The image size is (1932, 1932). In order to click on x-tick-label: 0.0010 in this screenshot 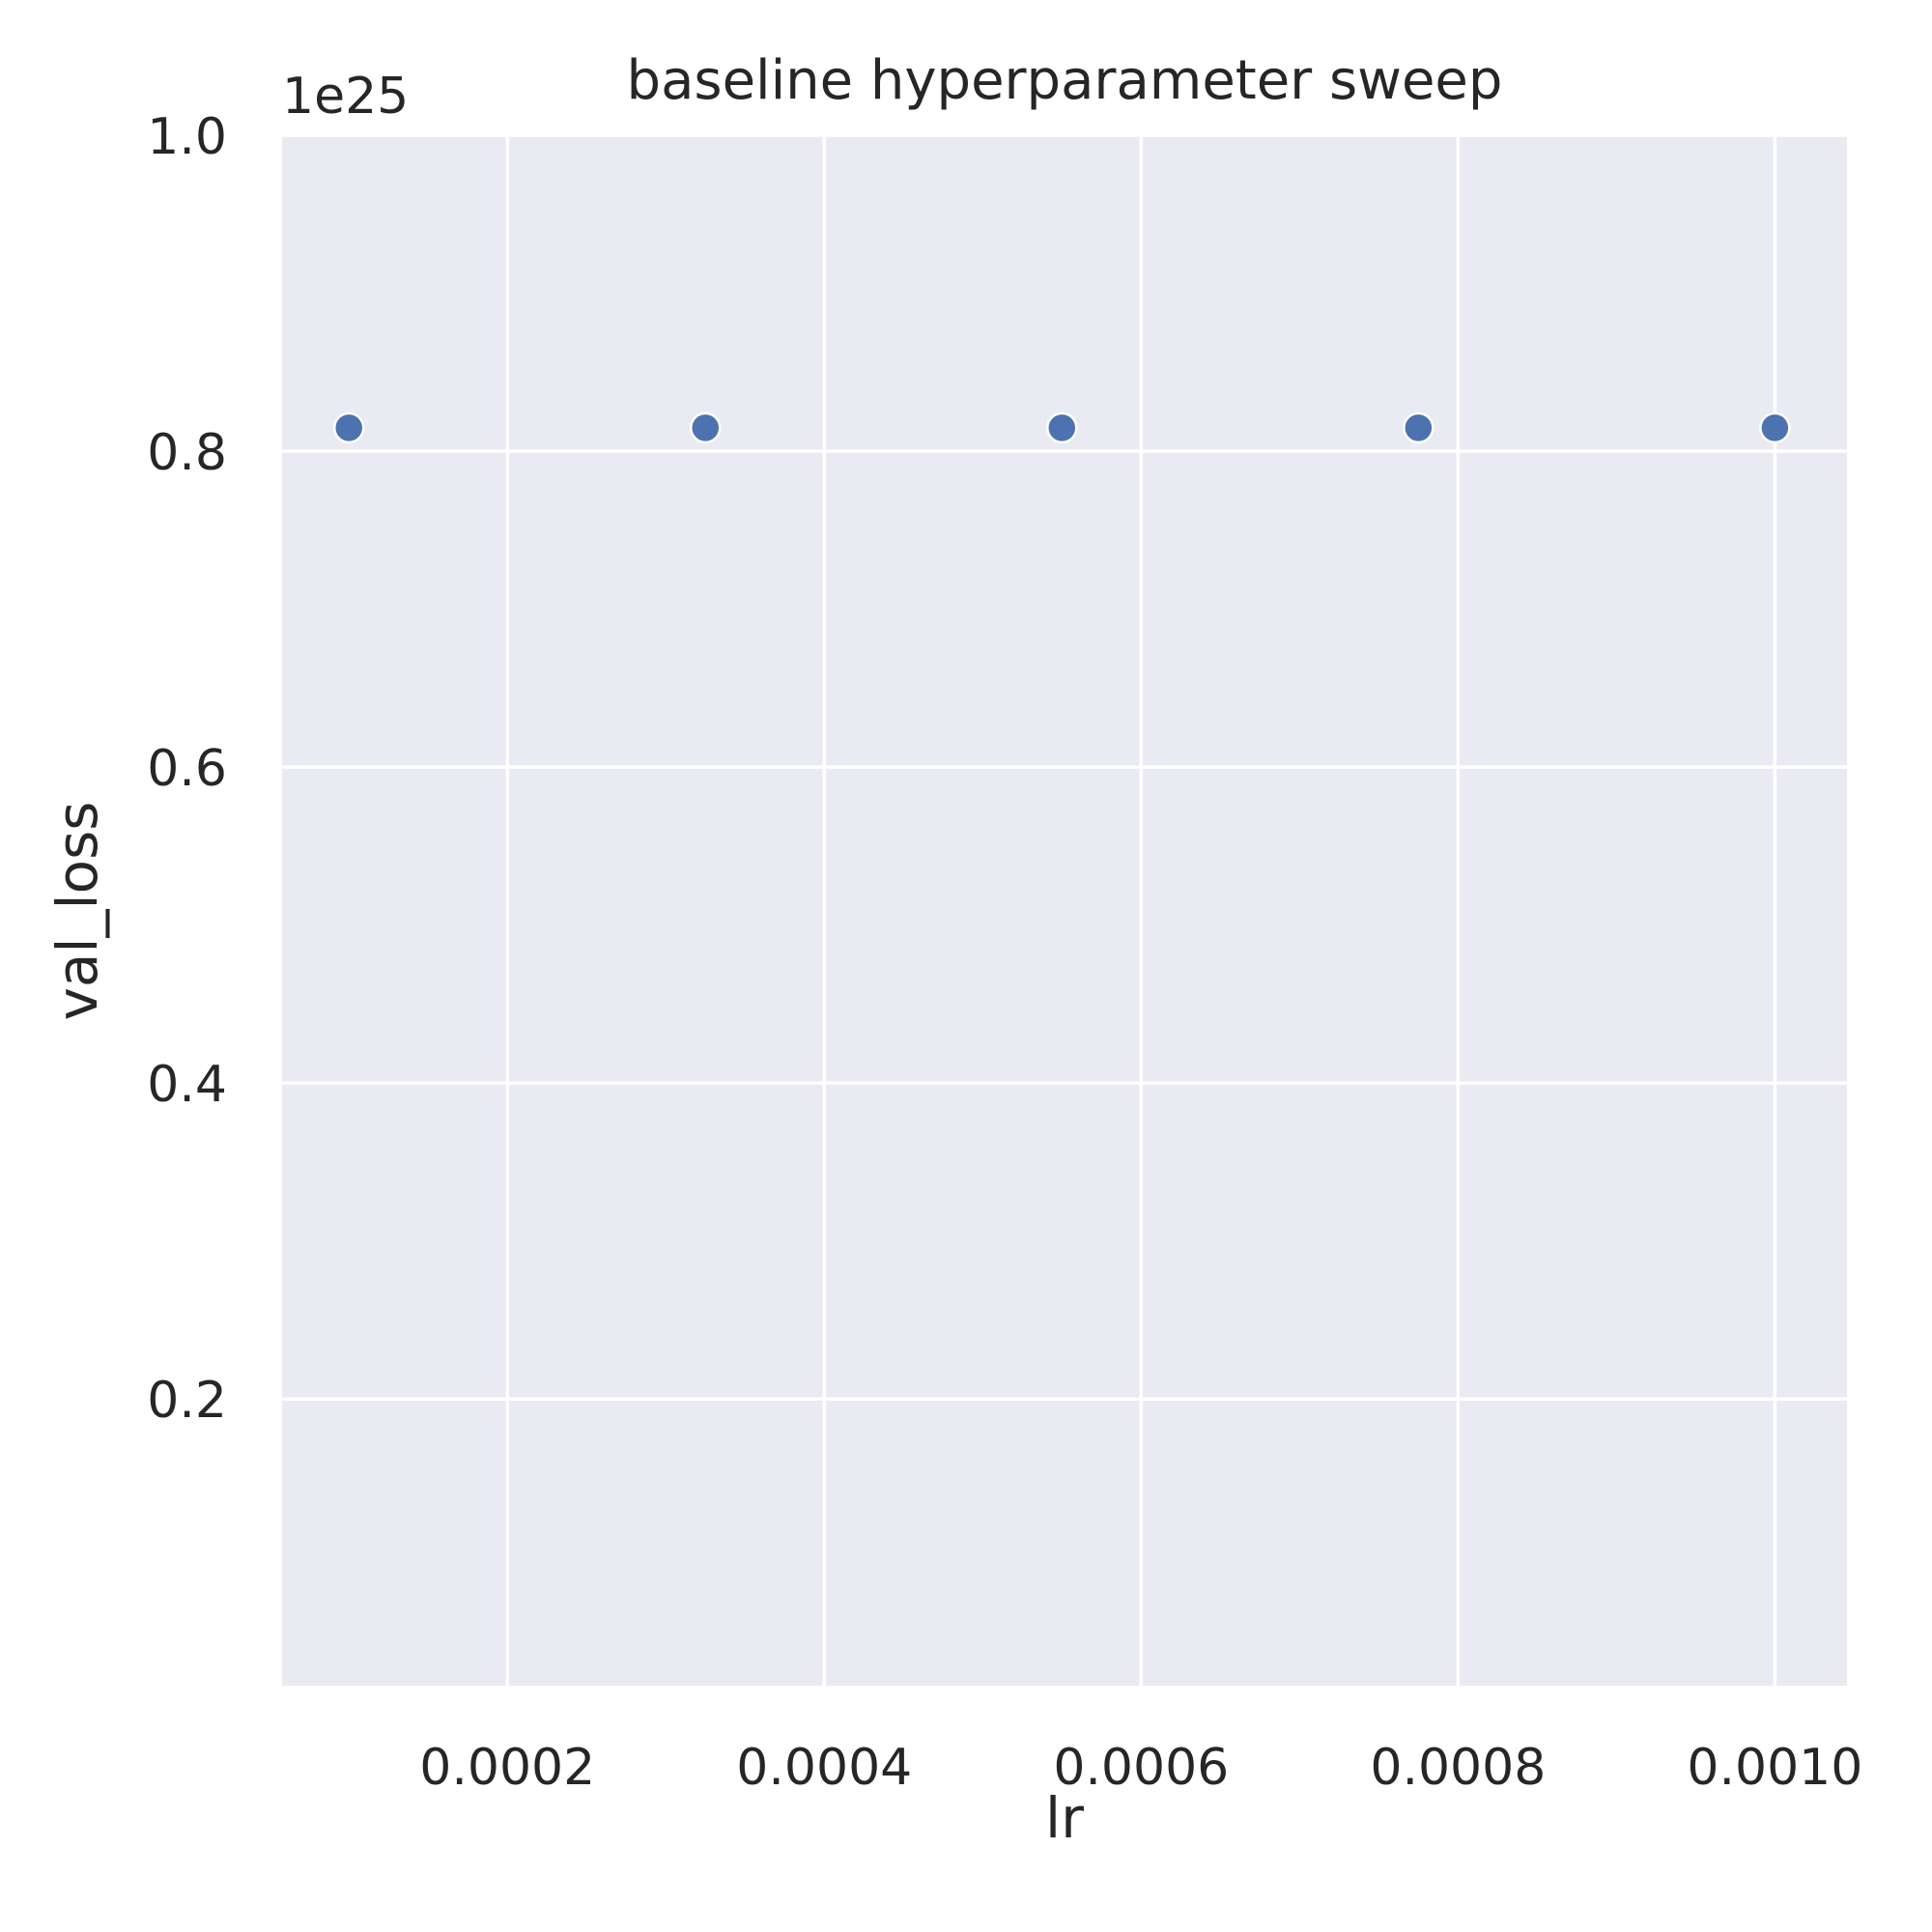, I will do `click(1774, 1768)`.